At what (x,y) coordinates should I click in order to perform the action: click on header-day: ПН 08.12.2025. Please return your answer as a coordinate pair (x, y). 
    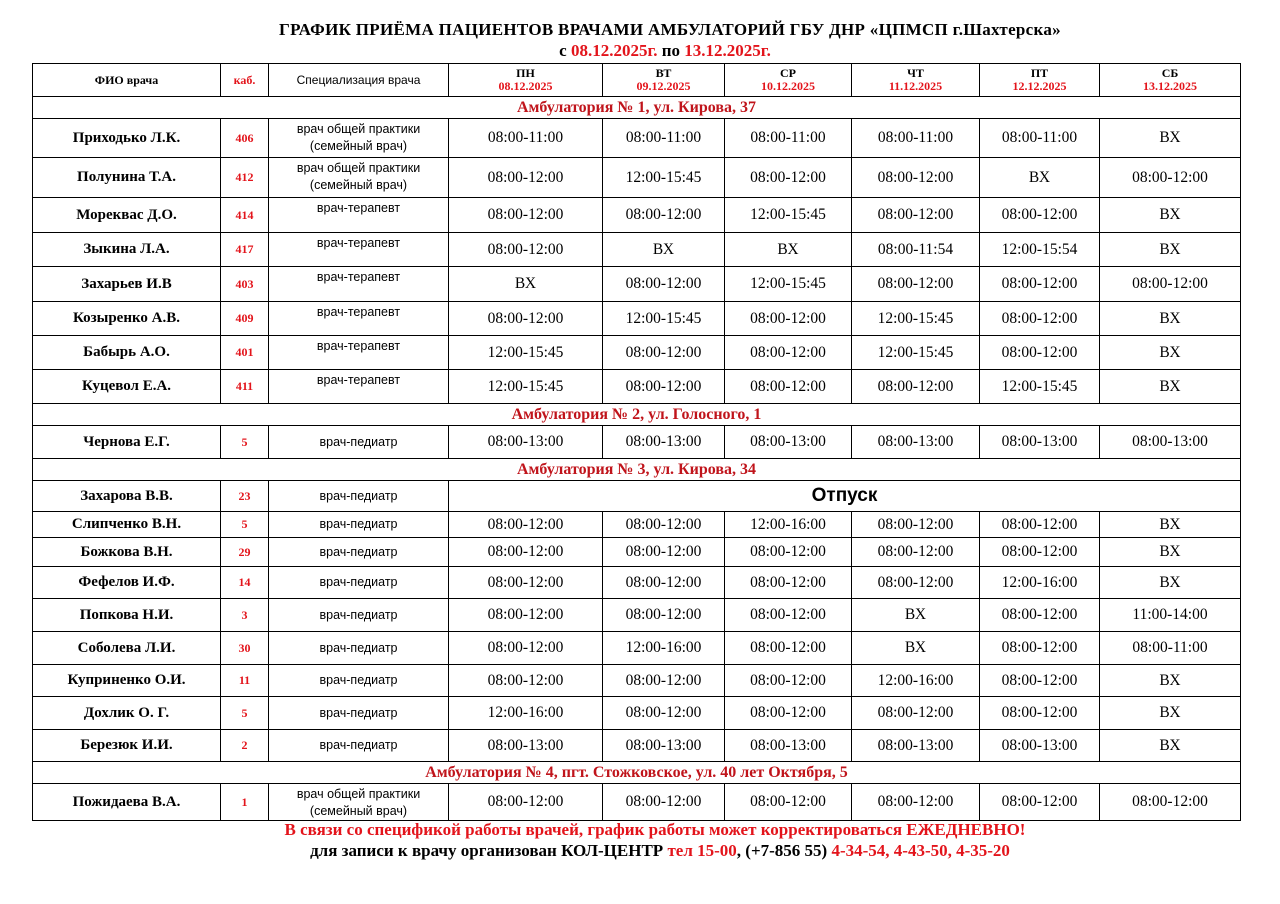
    Looking at the image, I should click on (525, 80).